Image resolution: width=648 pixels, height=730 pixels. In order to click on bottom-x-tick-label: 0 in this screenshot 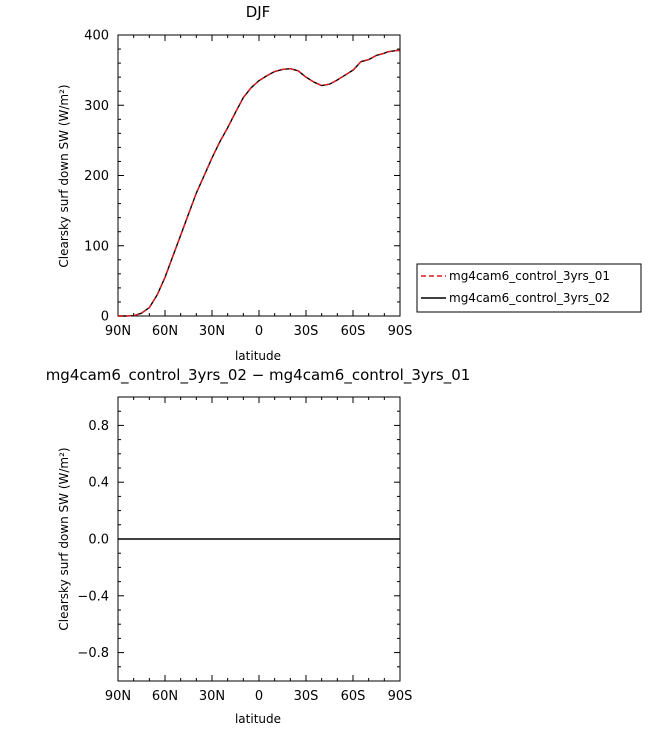, I will do `click(259, 696)`.